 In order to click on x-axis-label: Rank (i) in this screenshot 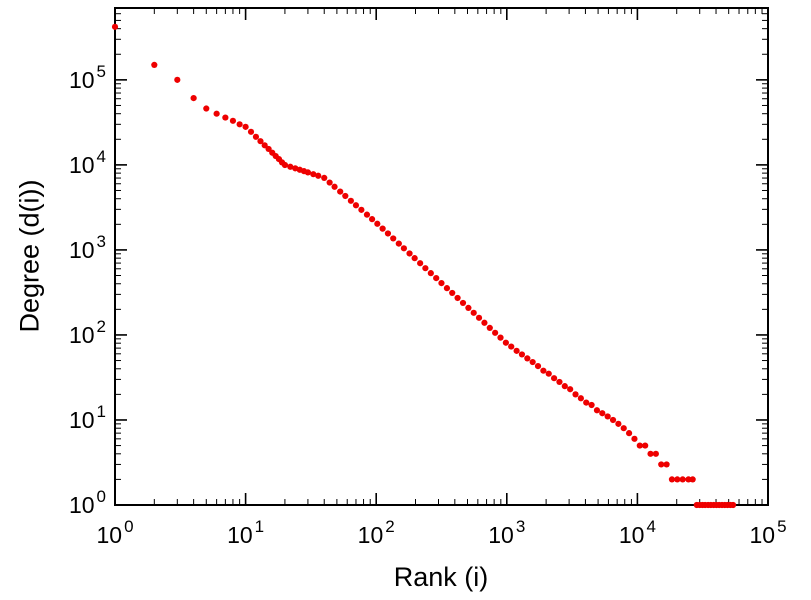, I will do `click(441, 577)`.